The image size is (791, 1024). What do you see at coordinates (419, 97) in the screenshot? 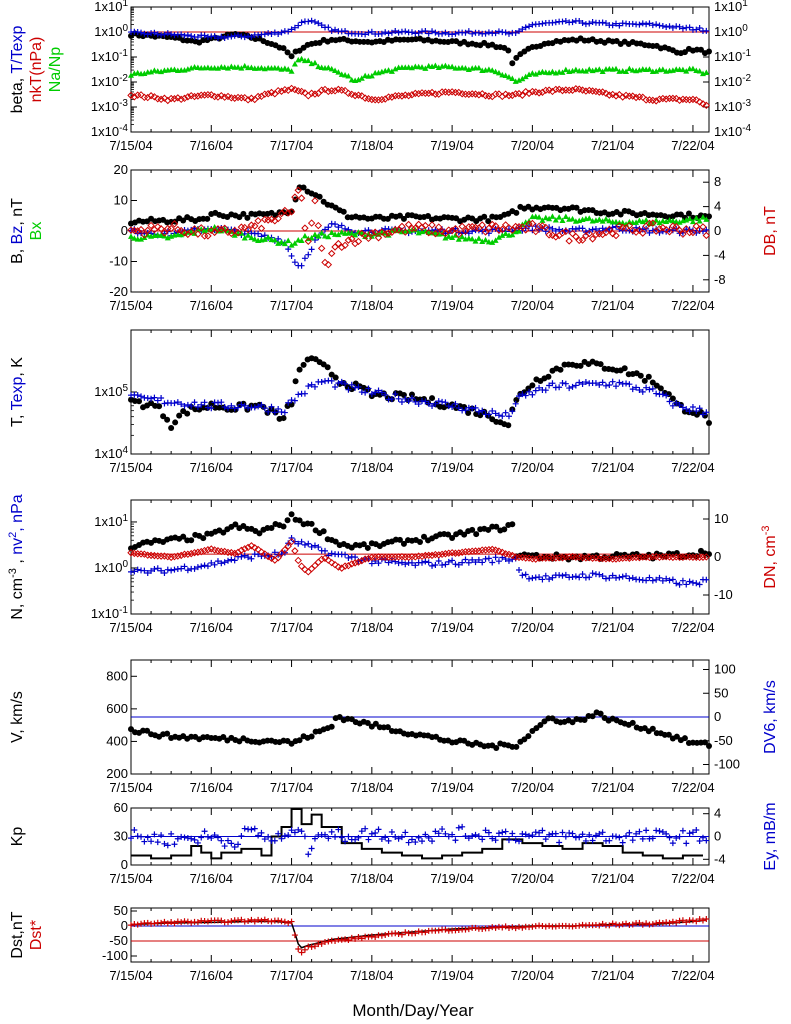
I see `series-nkt` at bounding box center [419, 97].